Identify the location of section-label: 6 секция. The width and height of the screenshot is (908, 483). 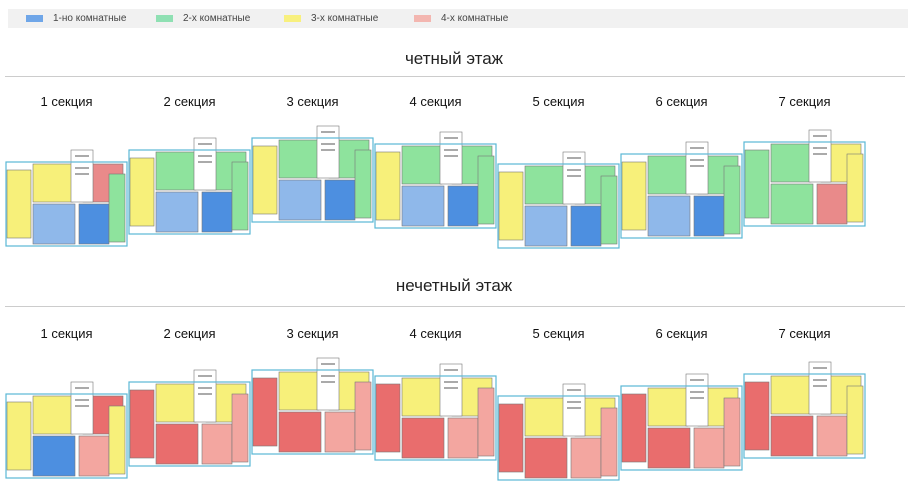
(681, 333).